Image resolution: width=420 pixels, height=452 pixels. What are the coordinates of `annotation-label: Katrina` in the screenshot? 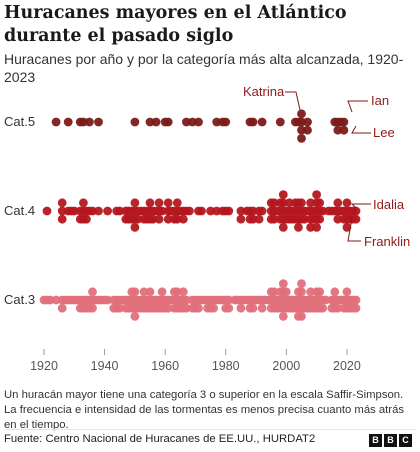 It's located at (264, 91).